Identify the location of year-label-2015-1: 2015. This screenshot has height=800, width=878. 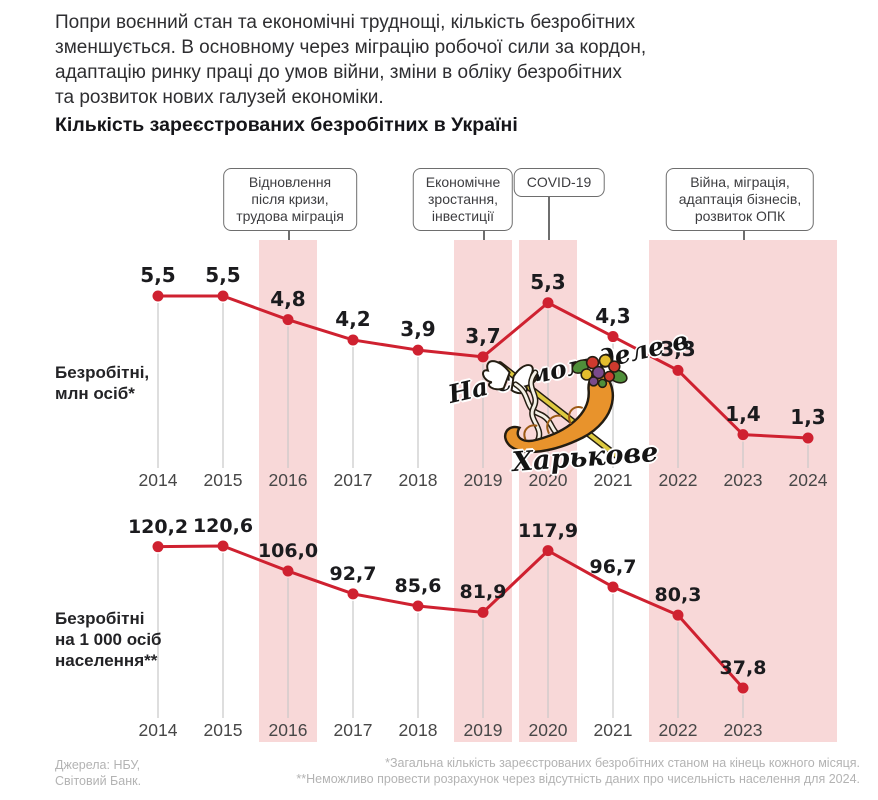
(223, 480).